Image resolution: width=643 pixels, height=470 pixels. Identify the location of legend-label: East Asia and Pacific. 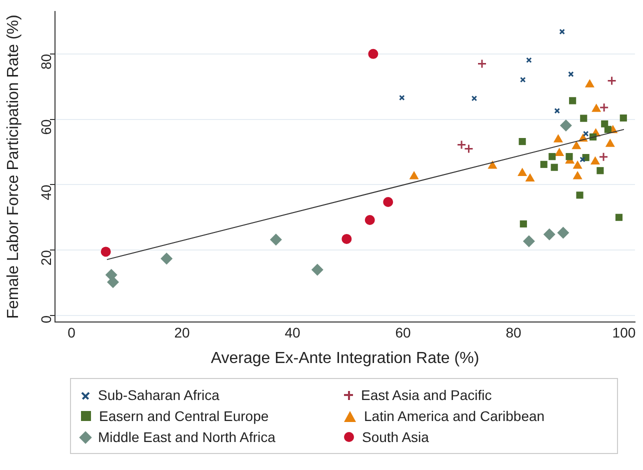
(426, 395).